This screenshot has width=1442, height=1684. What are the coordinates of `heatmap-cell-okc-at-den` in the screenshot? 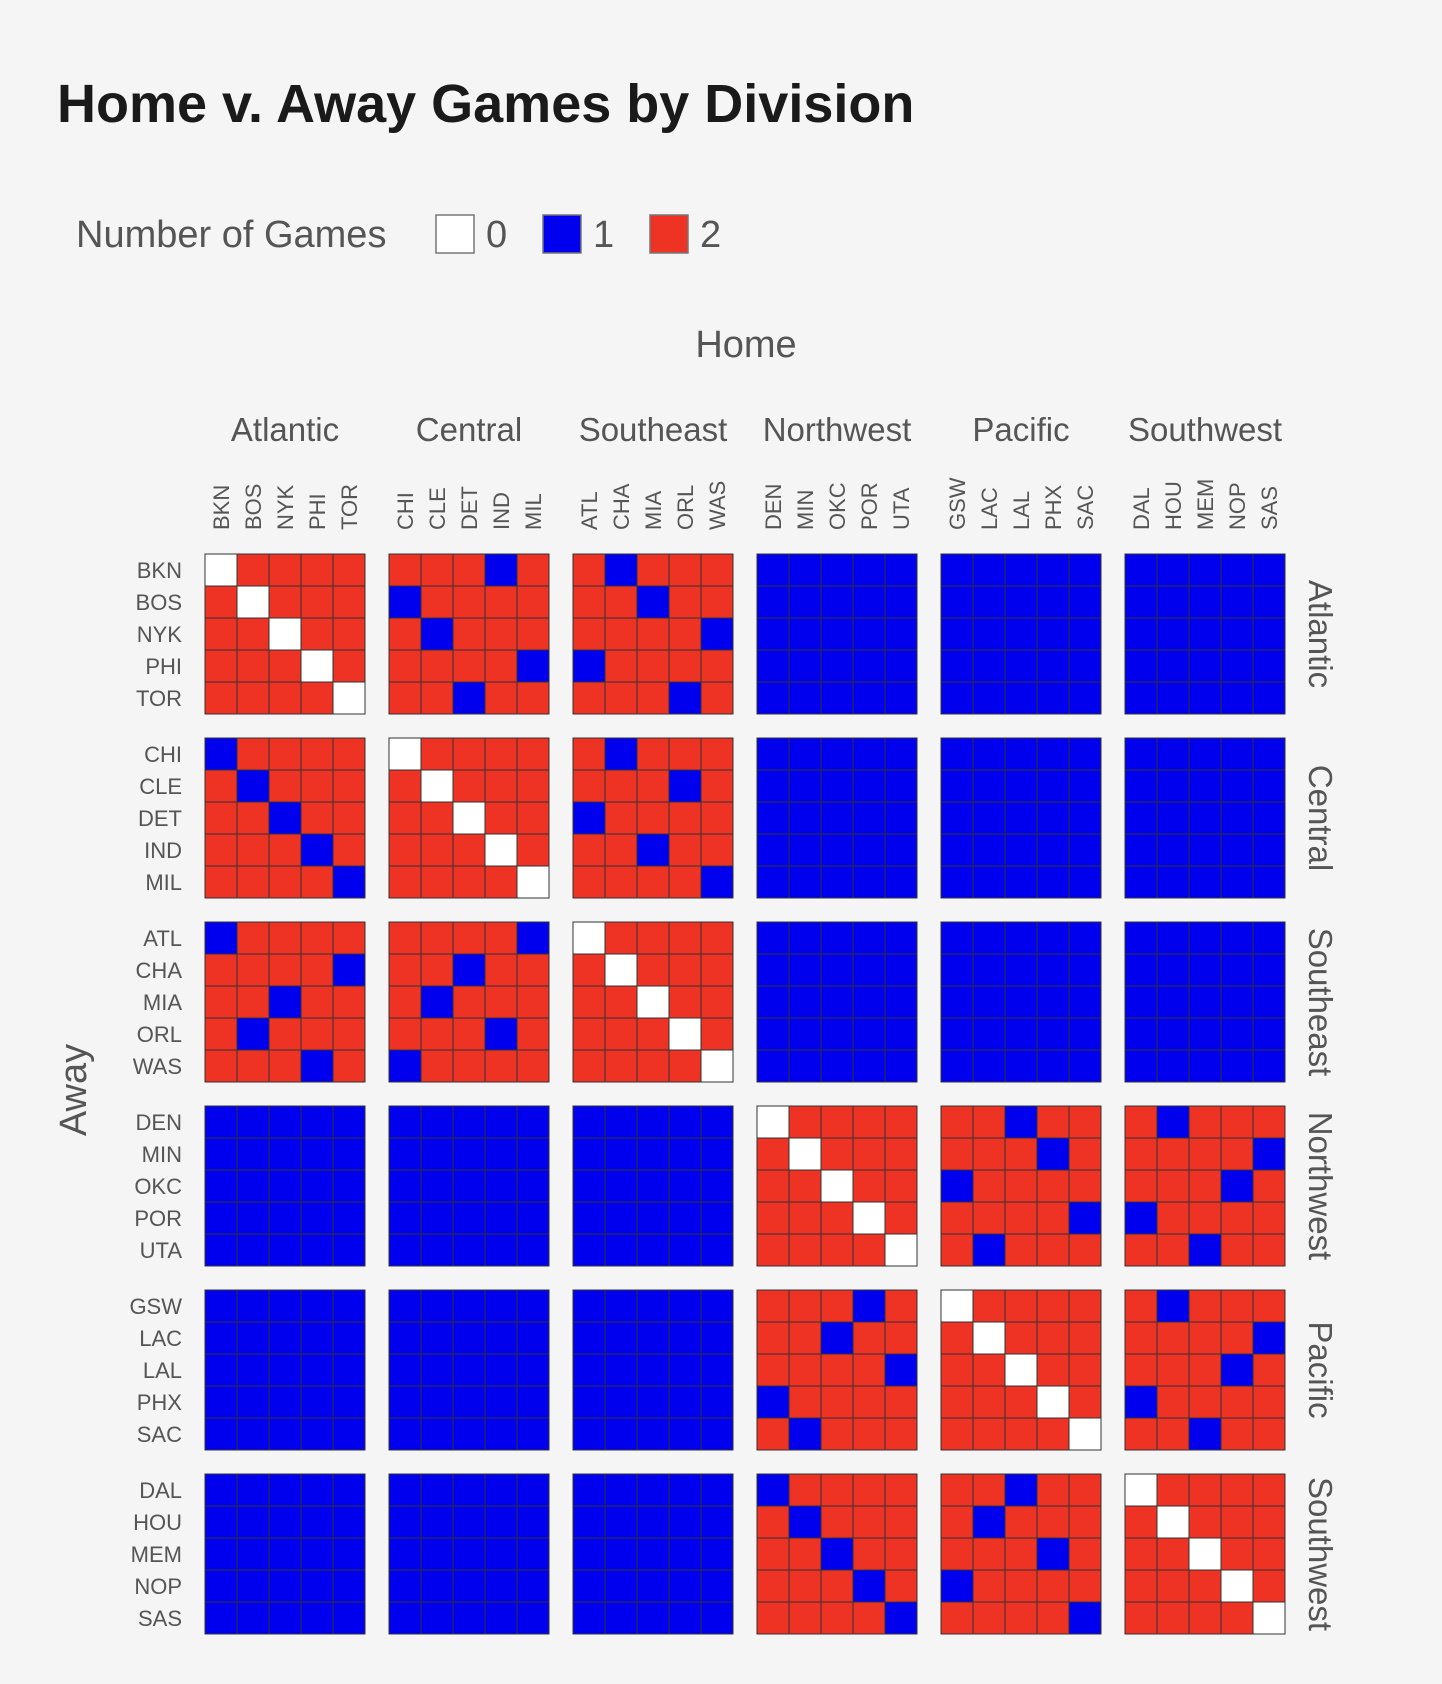 It's located at (773, 1186).